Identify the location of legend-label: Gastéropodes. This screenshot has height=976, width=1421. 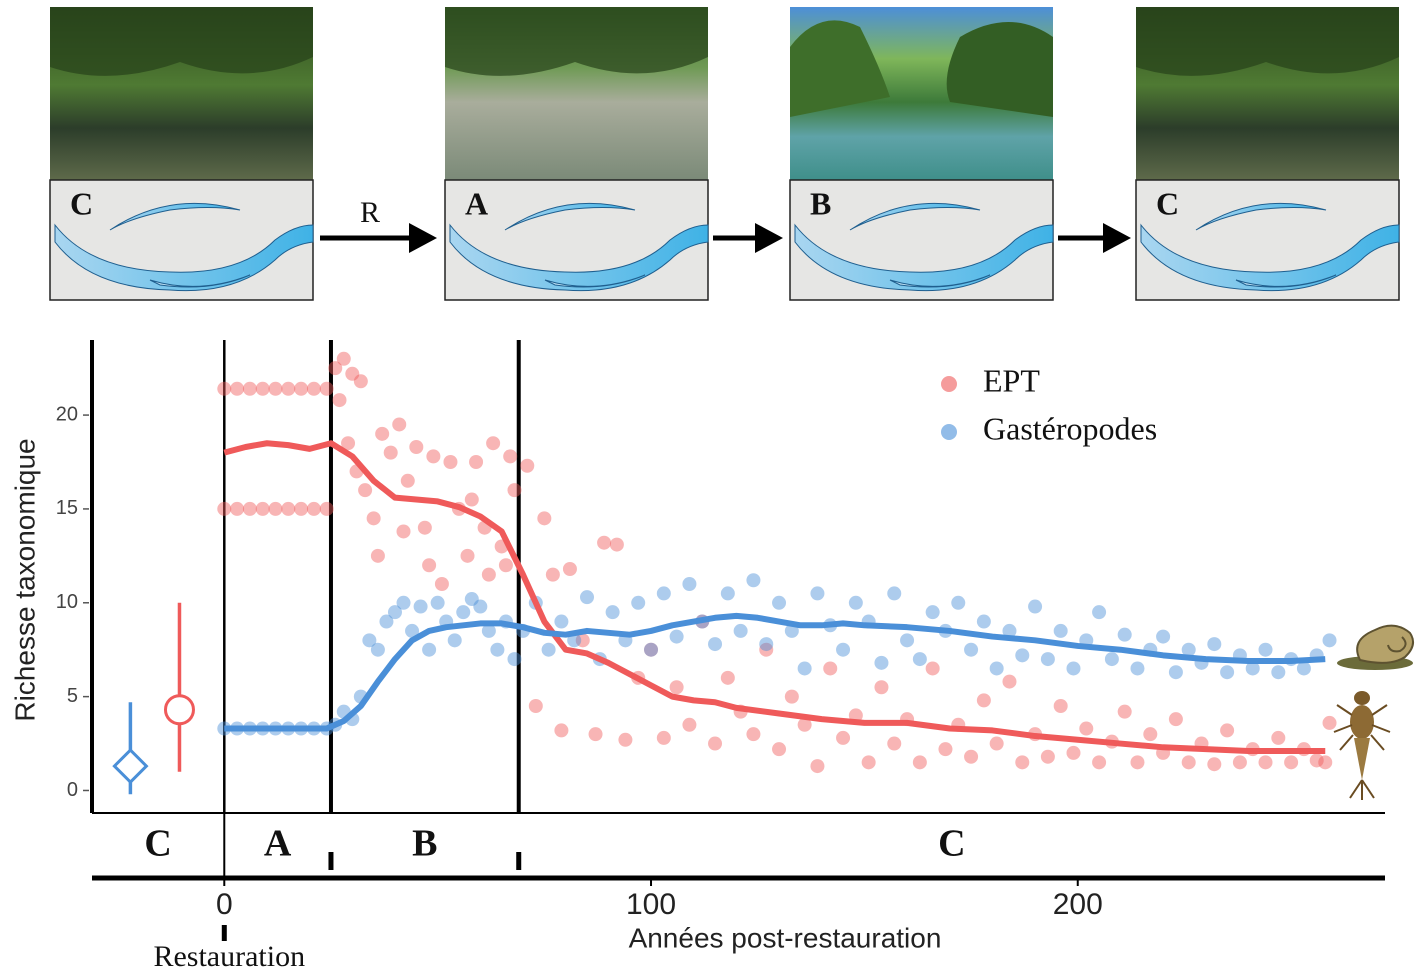
(1070, 428).